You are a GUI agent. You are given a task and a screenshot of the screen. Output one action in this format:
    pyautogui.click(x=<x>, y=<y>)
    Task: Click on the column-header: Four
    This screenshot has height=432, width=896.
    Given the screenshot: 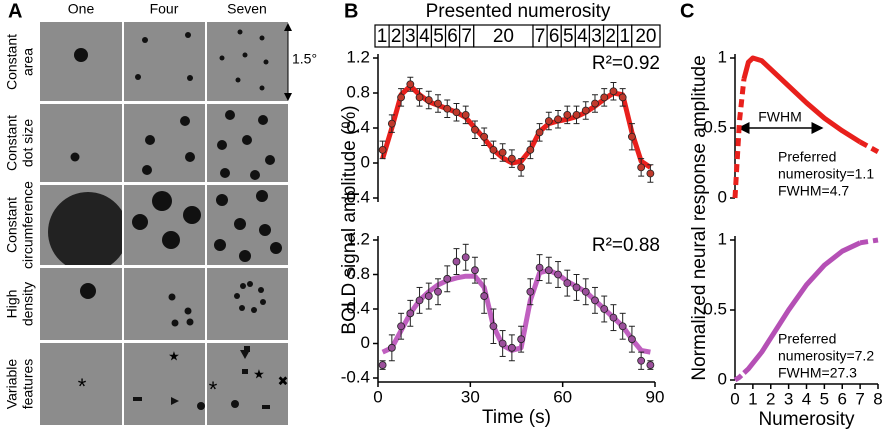 What is the action you would take?
    pyautogui.click(x=164, y=9)
    